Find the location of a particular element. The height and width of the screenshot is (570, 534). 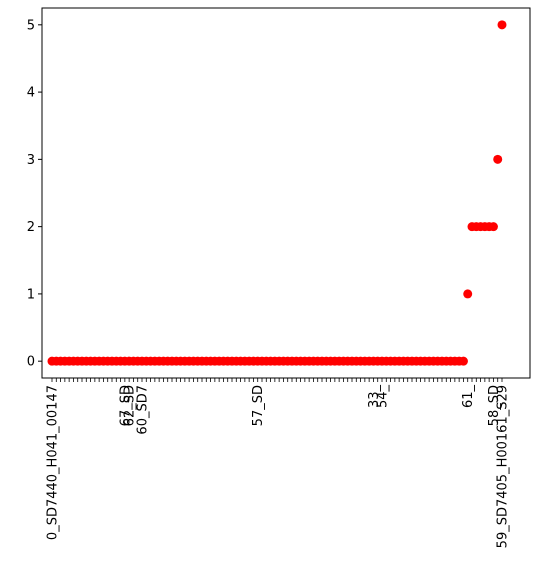

y-tick-label: 4 is located at coordinates (31, 93).